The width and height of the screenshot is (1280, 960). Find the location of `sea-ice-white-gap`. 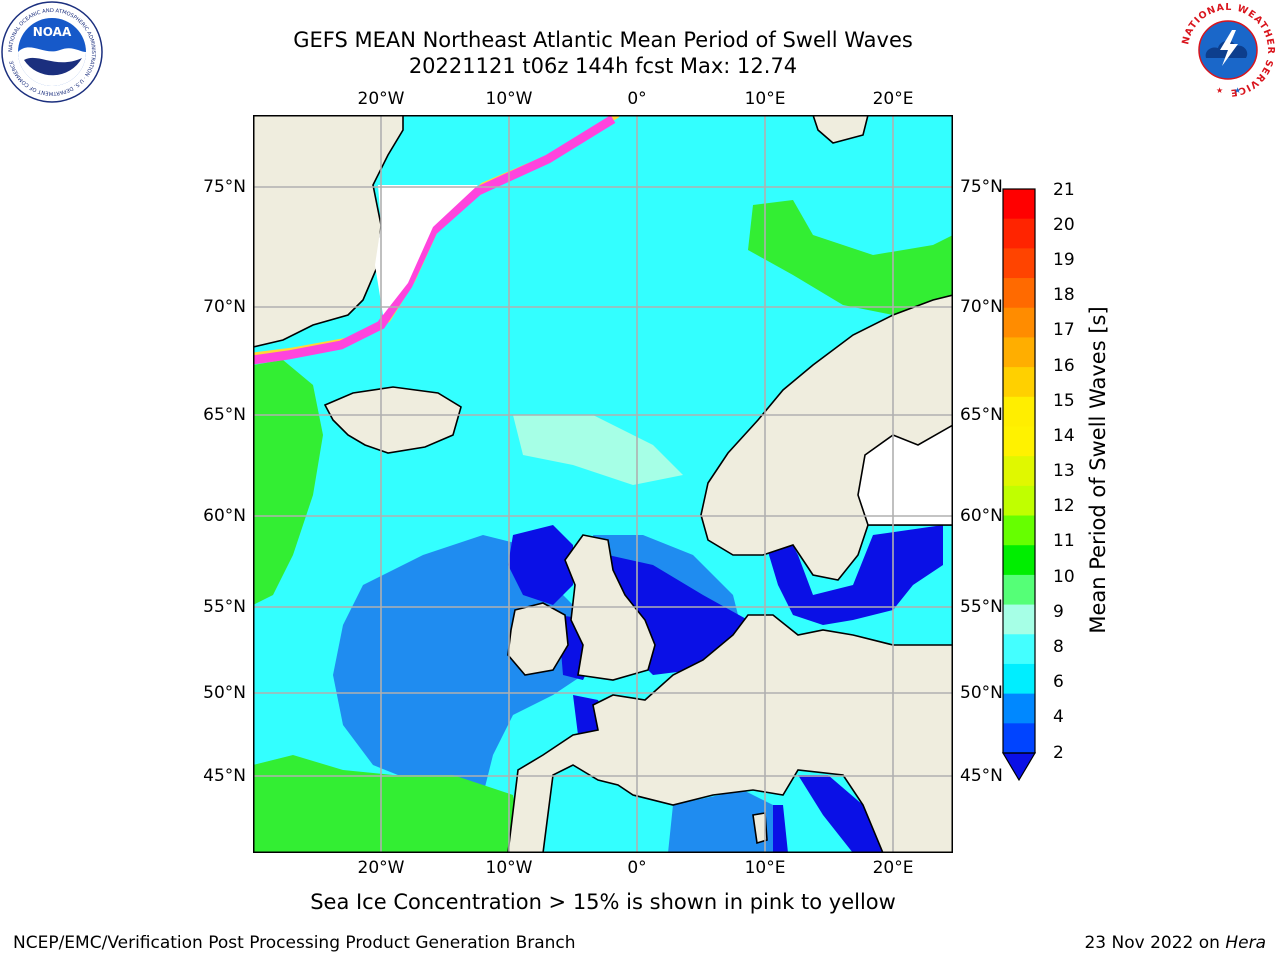

sea-ice-white-gap is located at coordinates (426, 250).